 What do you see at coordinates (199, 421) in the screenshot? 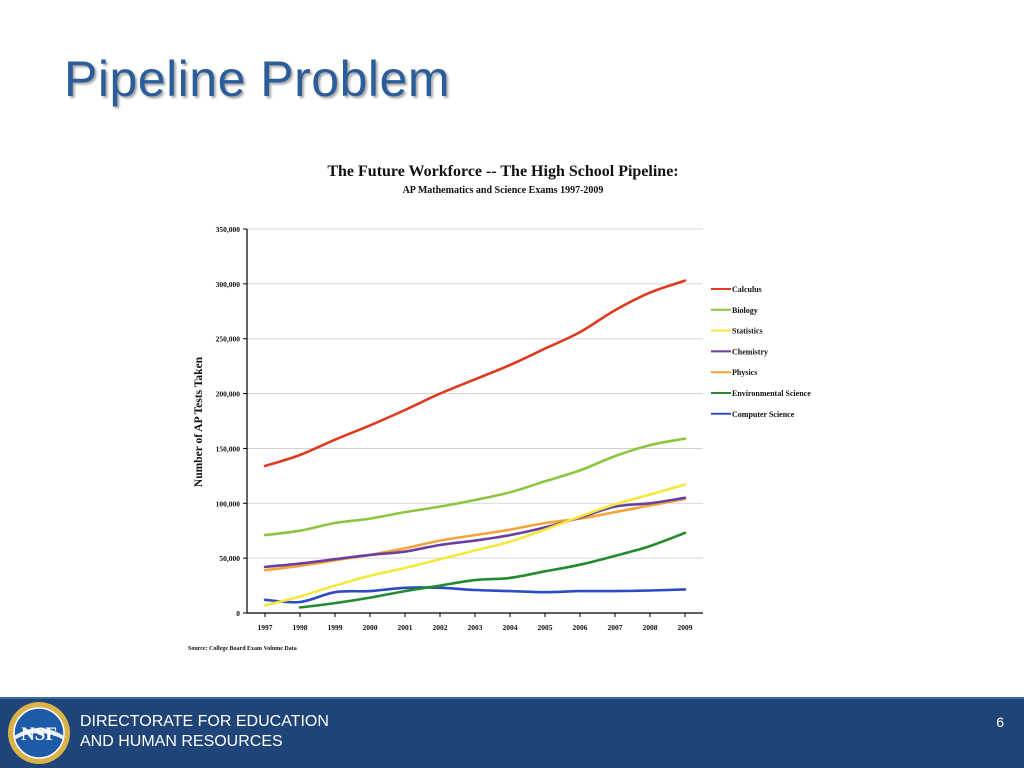
I see `y-axis-label: Number of AP Tests Taken` at bounding box center [199, 421].